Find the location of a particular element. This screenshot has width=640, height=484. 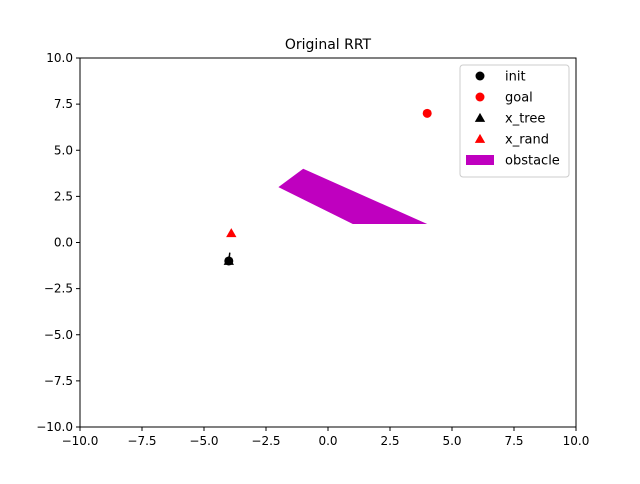

y-tick-label: 0.0 is located at coordinates (63, 243).